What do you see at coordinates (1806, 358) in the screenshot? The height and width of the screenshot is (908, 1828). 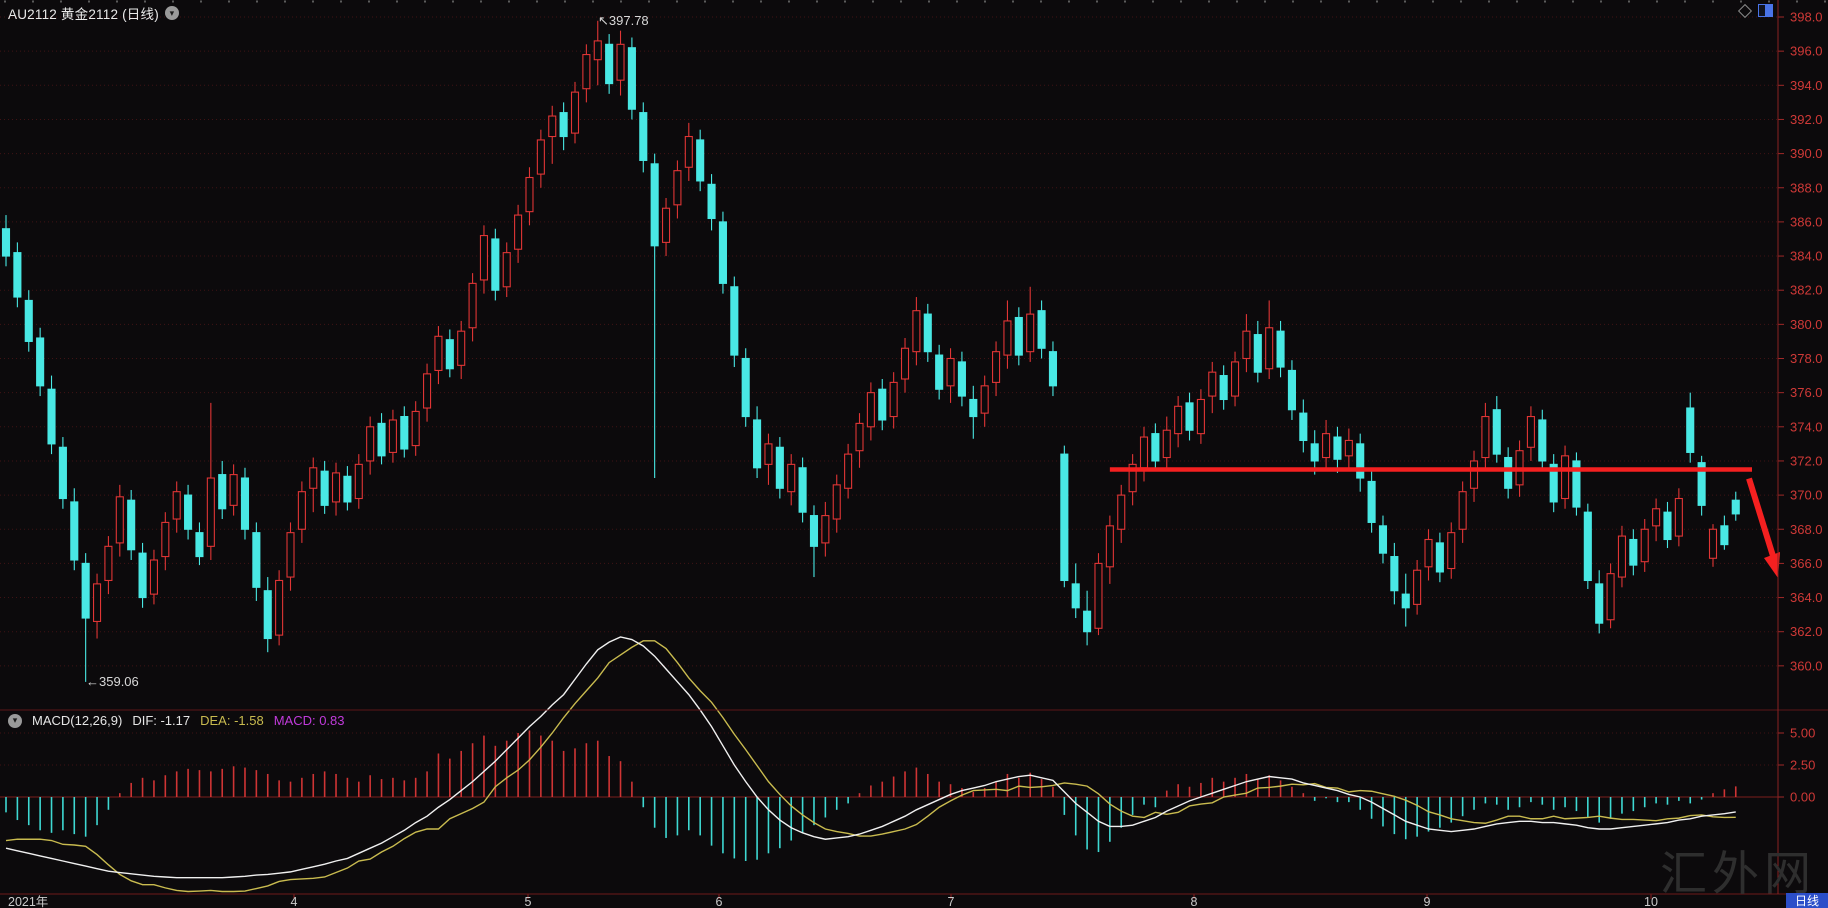 I see `svg-text: 378.0` at bounding box center [1806, 358].